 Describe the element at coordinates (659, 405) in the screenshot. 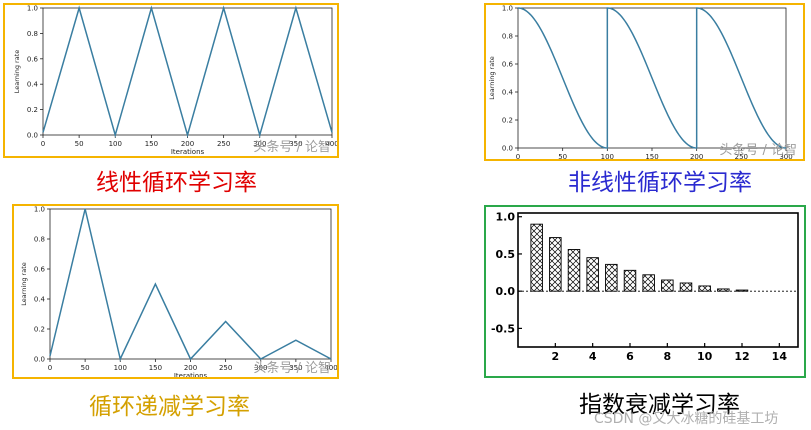

I see `exponential-decay-caption: 指数衰减学习率` at that location.